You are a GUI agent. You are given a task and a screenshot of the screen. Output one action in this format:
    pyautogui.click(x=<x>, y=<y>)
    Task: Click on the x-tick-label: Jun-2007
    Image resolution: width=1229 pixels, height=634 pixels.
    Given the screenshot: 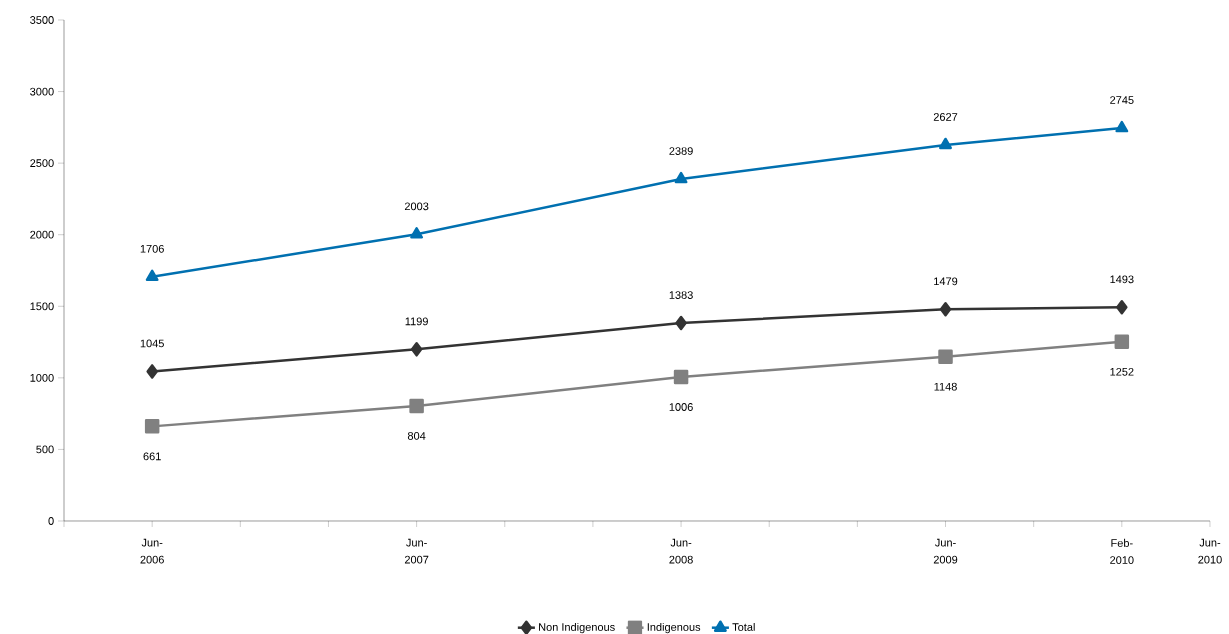 What is the action you would take?
    pyautogui.click(x=416, y=551)
    